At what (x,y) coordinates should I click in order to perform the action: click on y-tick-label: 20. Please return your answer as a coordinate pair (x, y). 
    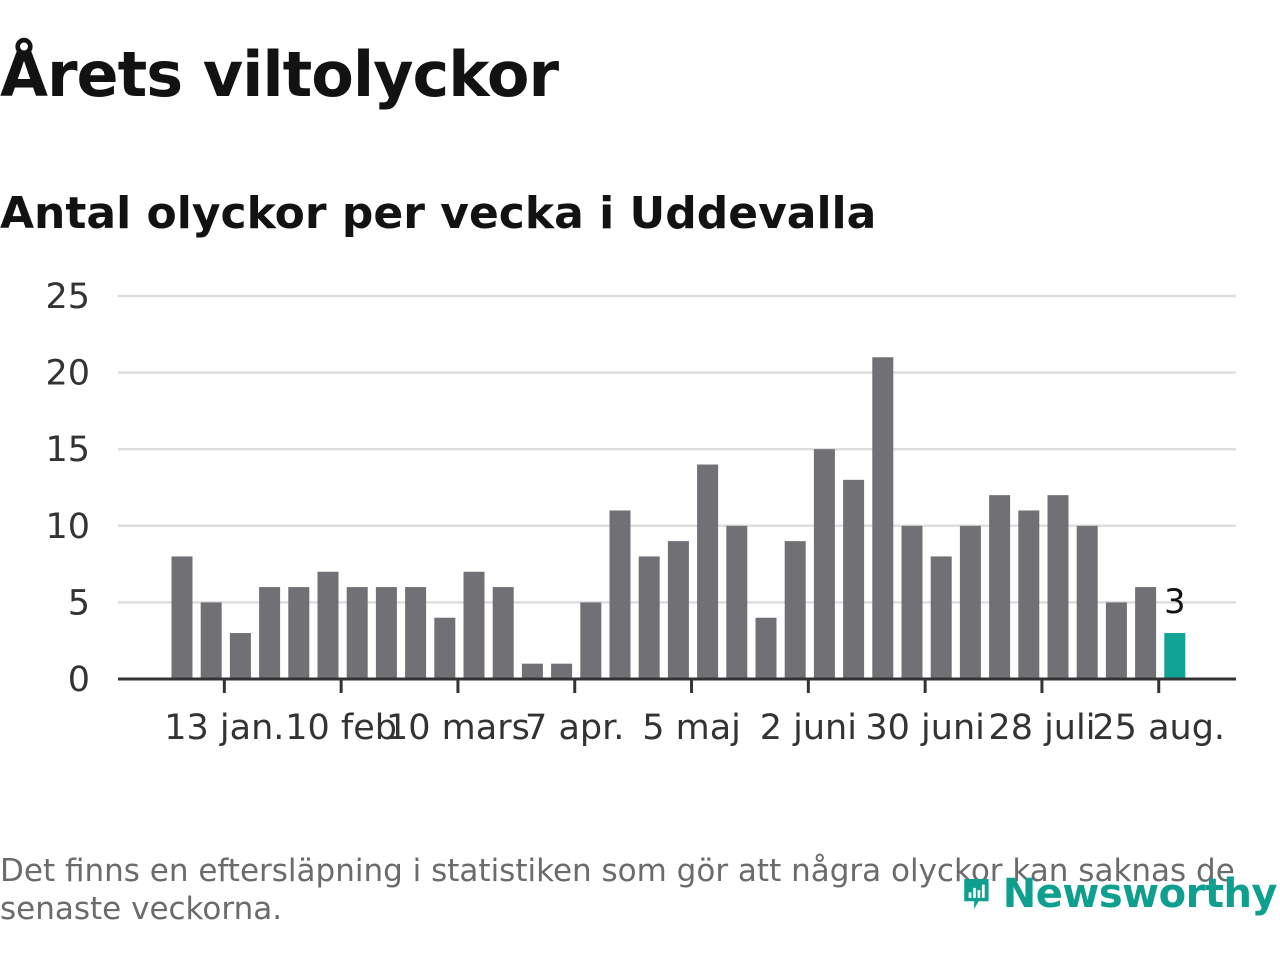
    Looking at the image, I should click on (67, 374).